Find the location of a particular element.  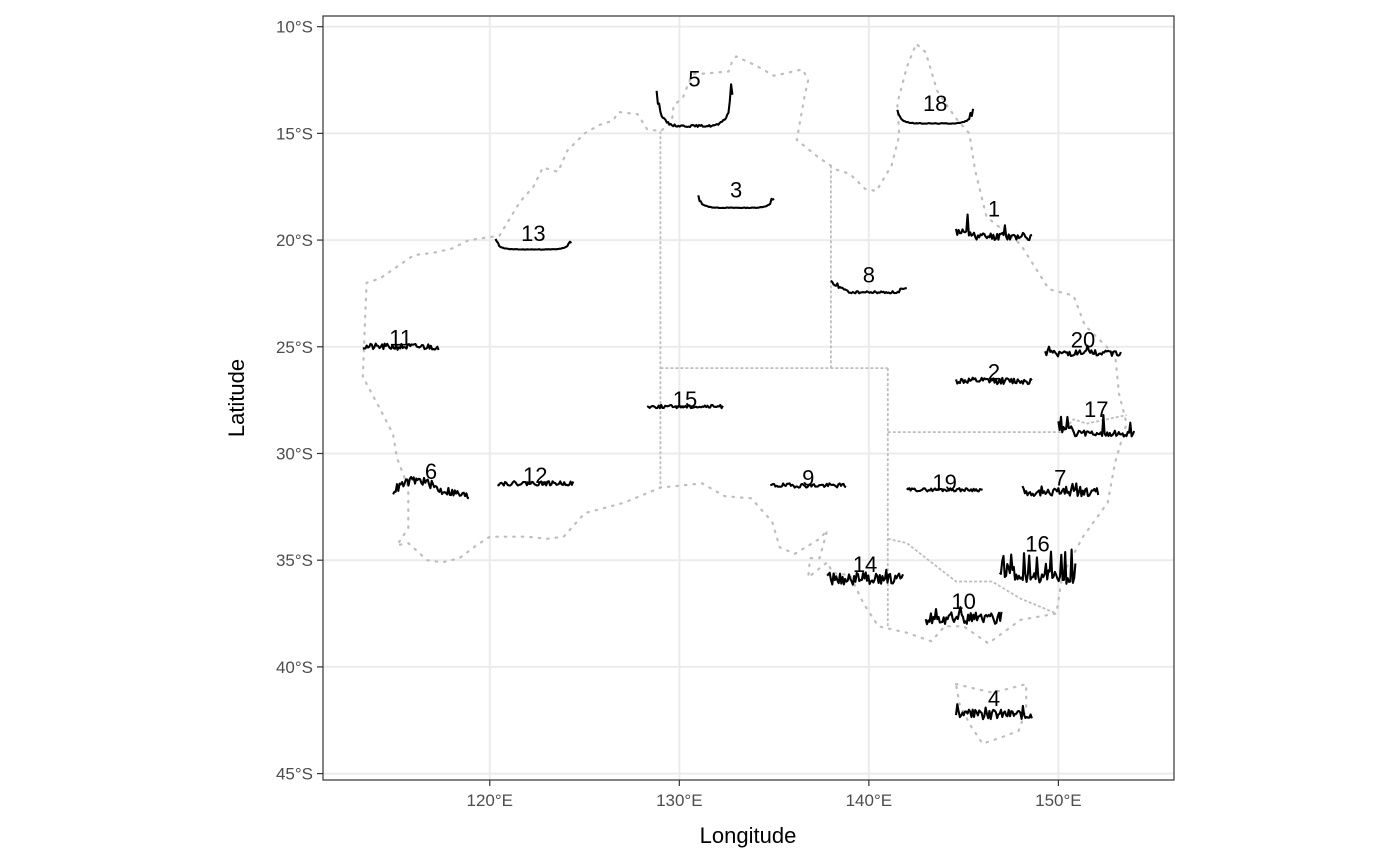

glyph-label-18: 18 is located at coordinates (935, 103).